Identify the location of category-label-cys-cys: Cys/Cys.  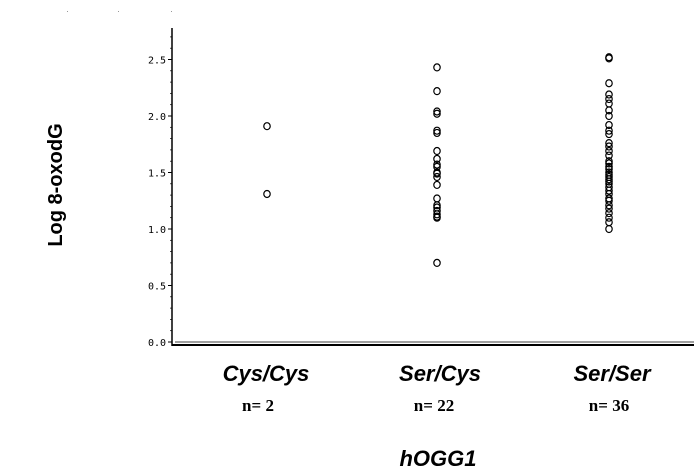
(266, 373).